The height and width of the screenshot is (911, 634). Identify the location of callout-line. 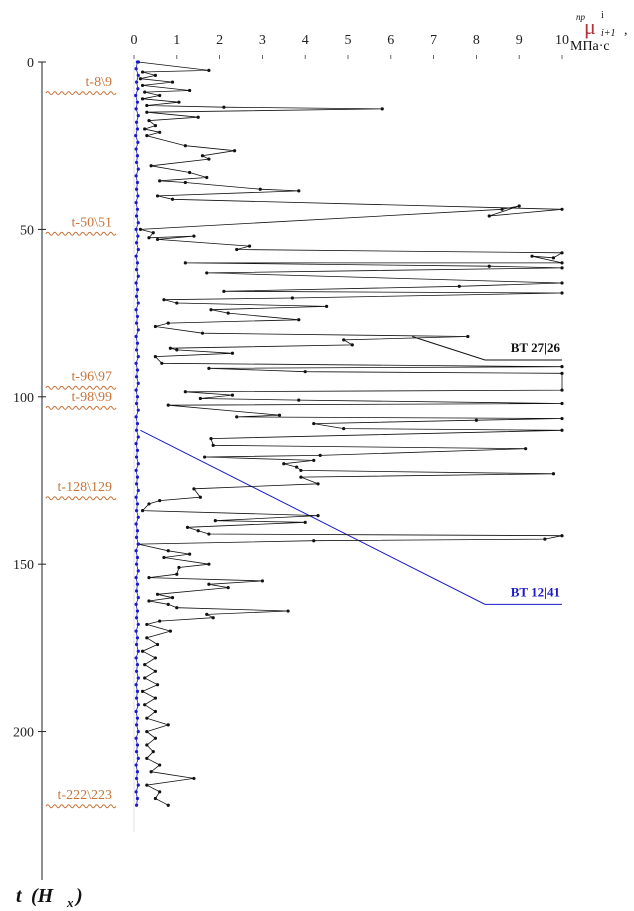
(351, 517).